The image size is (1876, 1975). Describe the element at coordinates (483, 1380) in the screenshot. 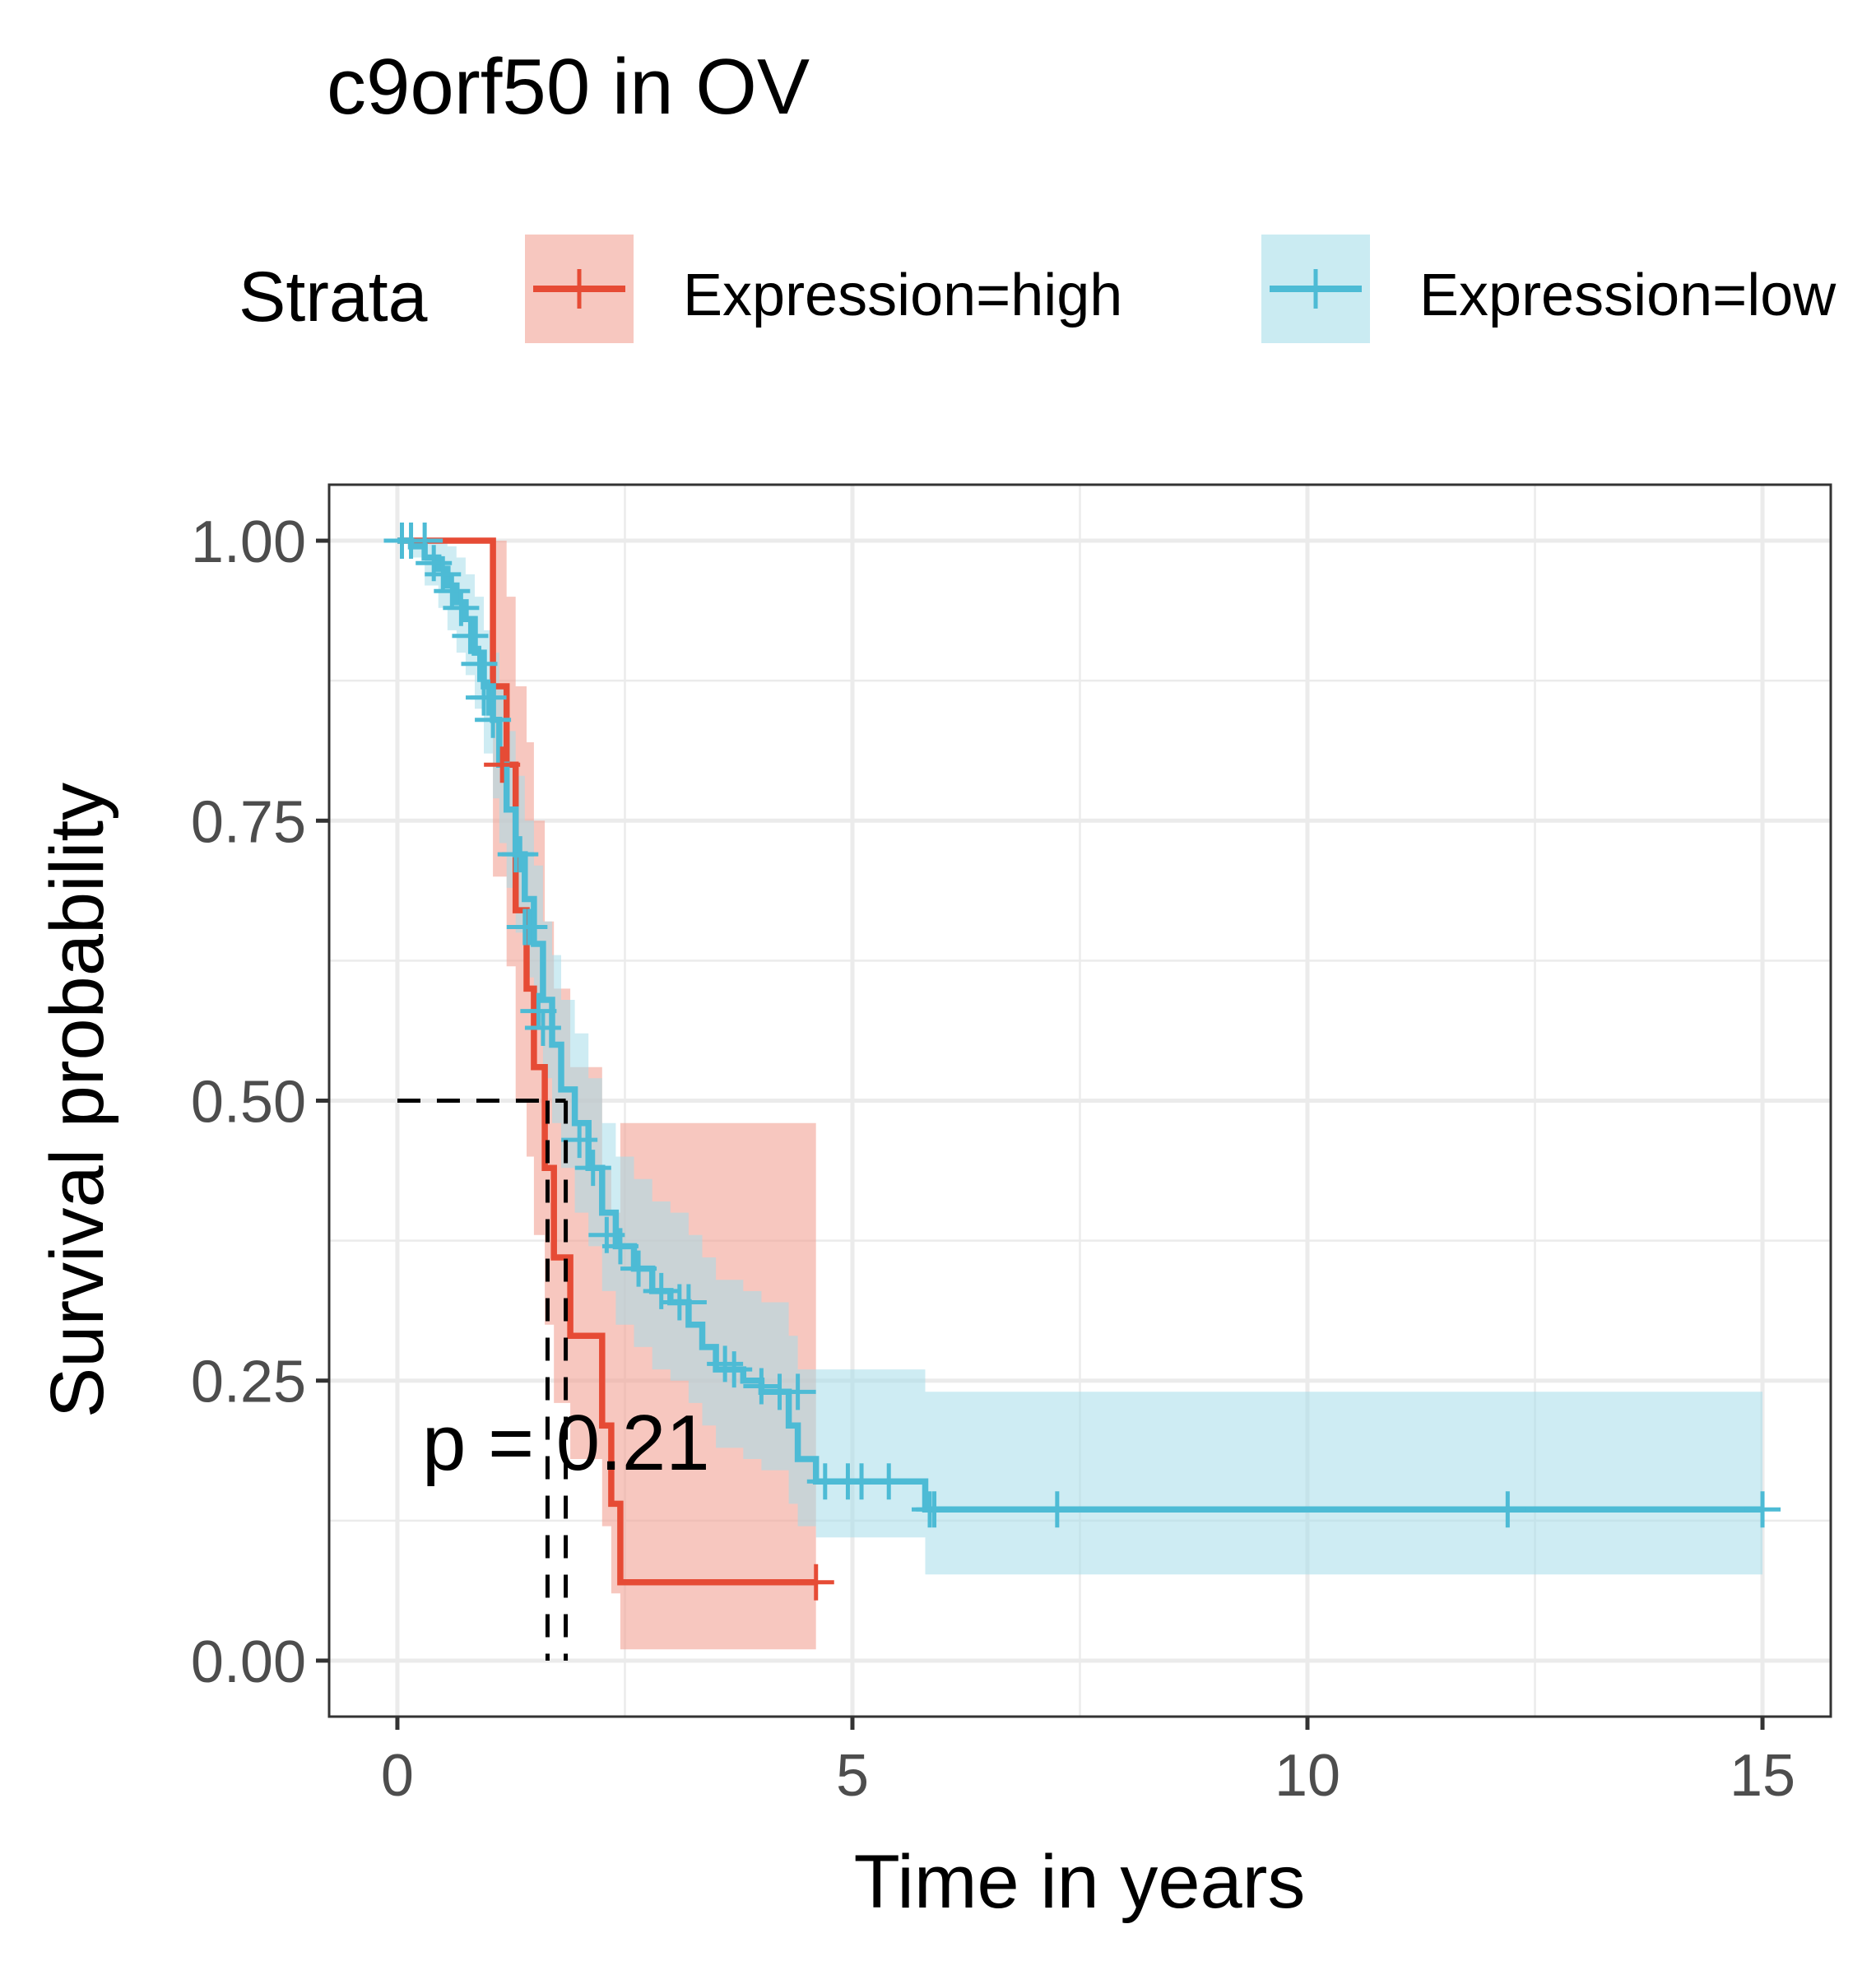

I see `median-lines` at that location.